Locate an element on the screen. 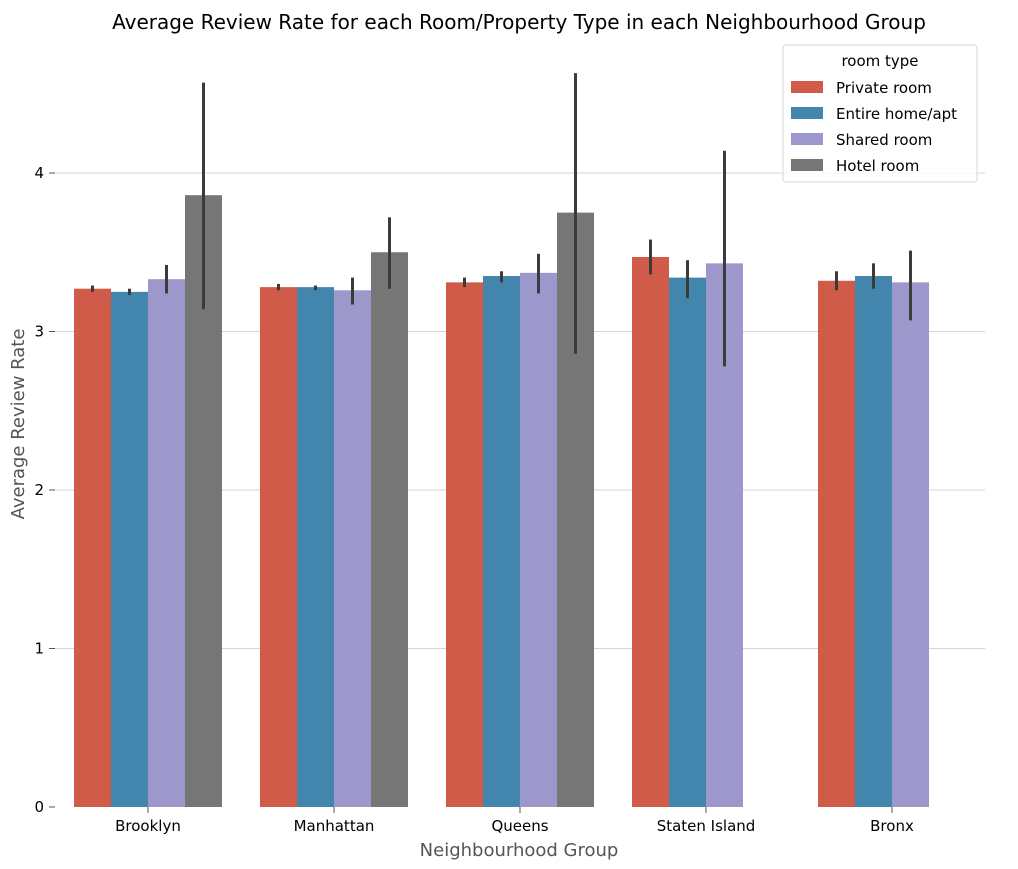 This screenshot has width=1018, height=869. legend-box is located at coordinates (880, 113).